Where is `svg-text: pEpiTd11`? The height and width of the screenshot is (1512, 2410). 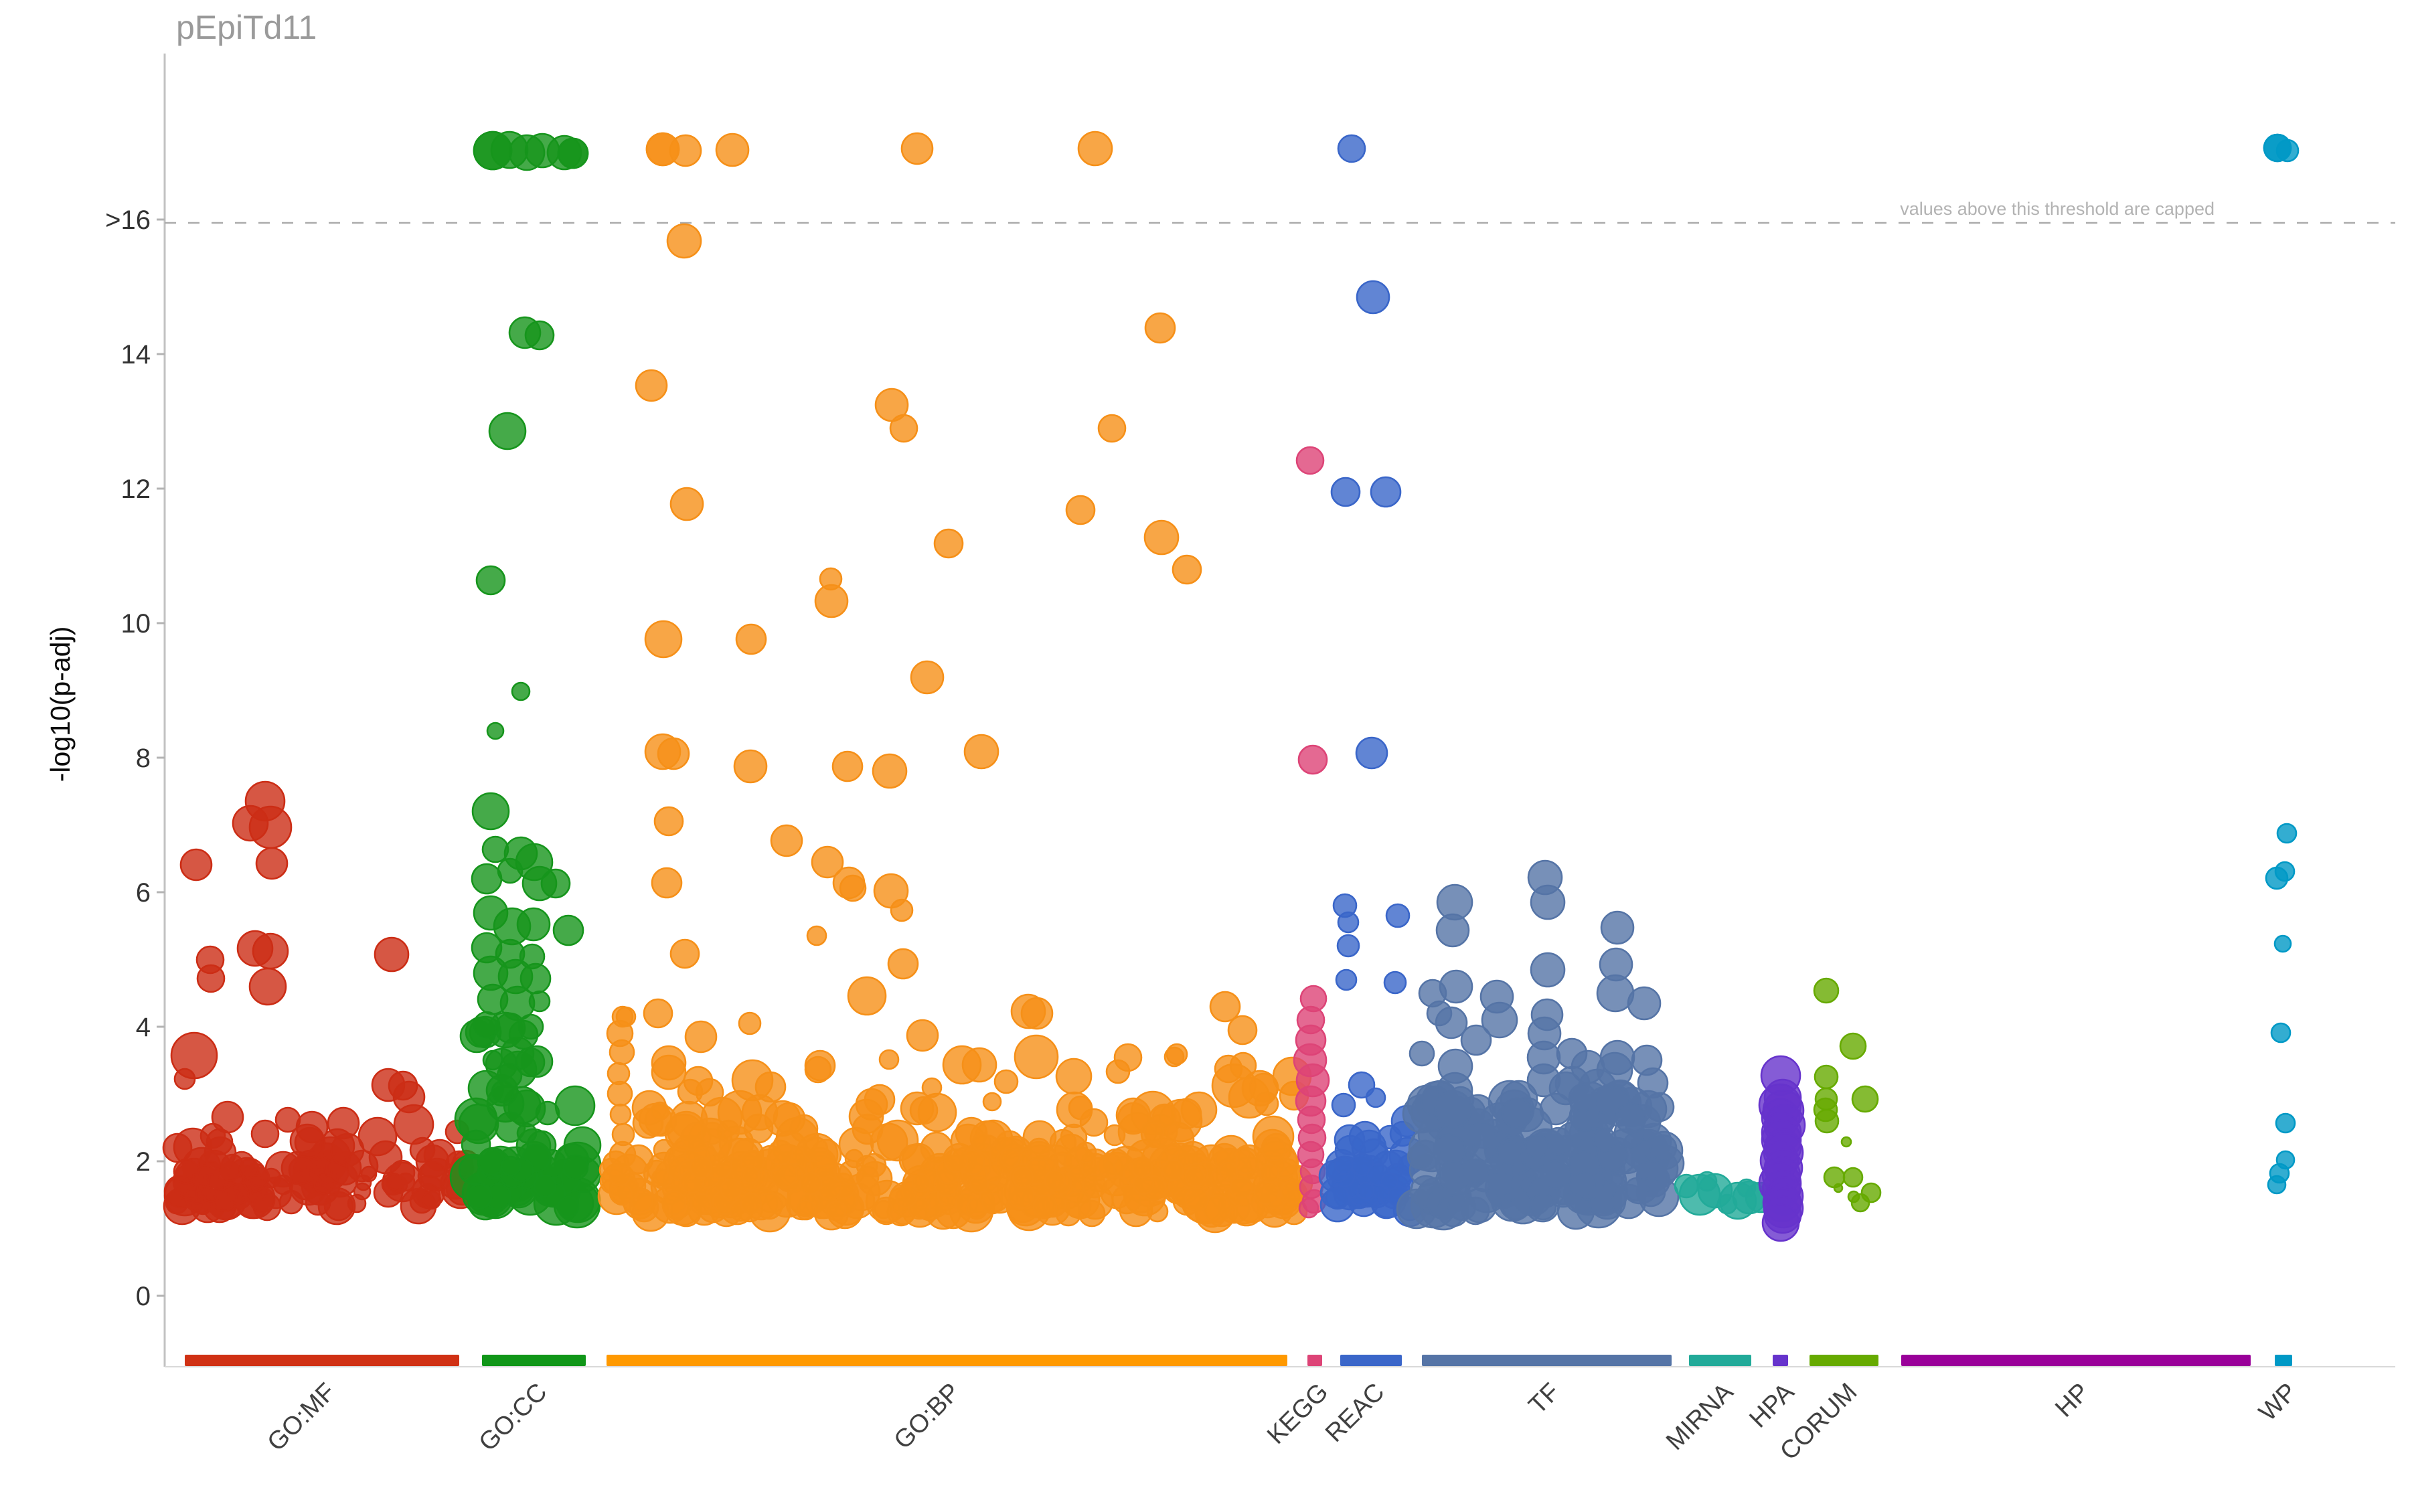
svg-text: pEpiTd11 is located at coordinates (246, 27).